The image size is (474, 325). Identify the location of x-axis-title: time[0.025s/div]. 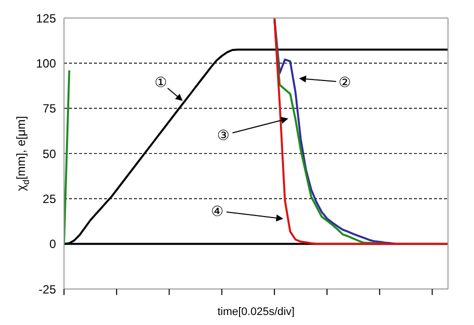
(256, 312).